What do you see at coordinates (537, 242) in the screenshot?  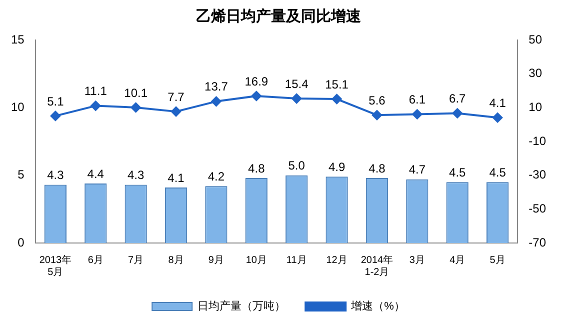 I see `y2-tick-label: -70` at bounding box center [537, 242].